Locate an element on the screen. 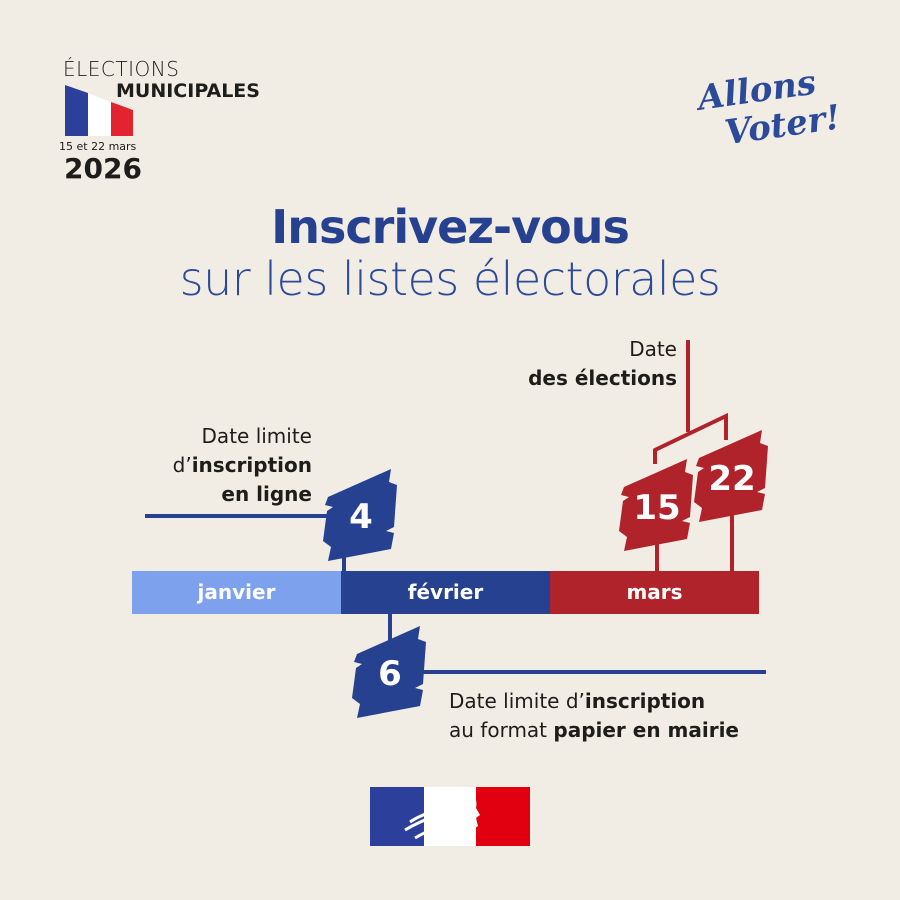 The image size is (900, 900). month-fevrier: février is located at coordinates (445, 592).